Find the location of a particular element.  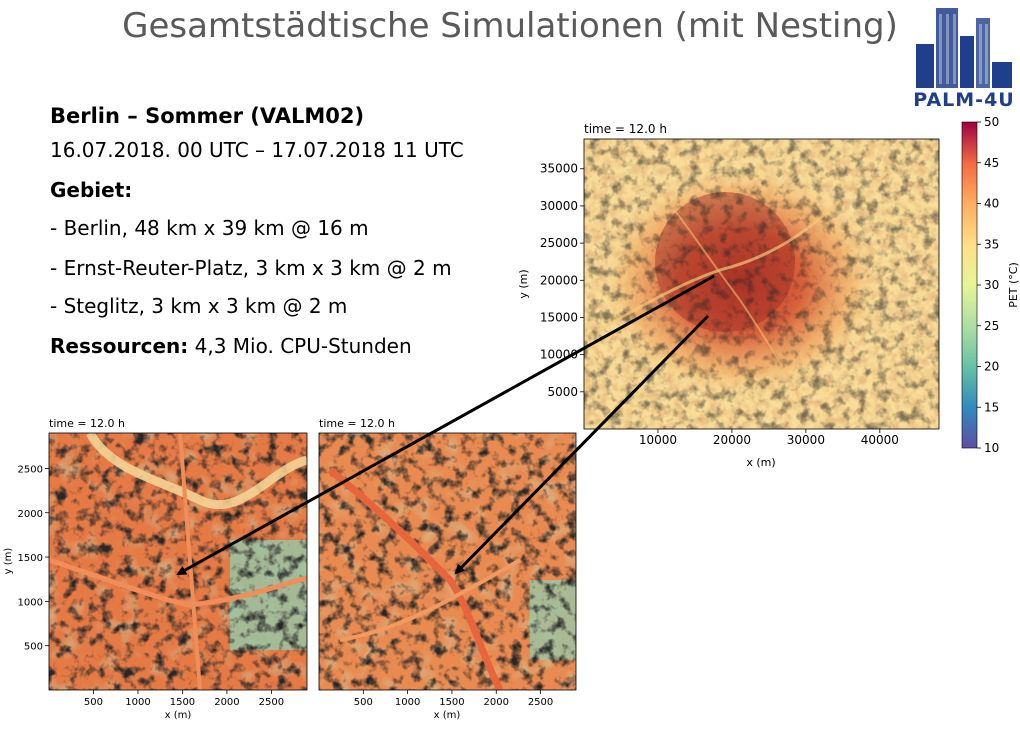

steglitz-xtick-label: 2000 is located at coordinates (496, 702).